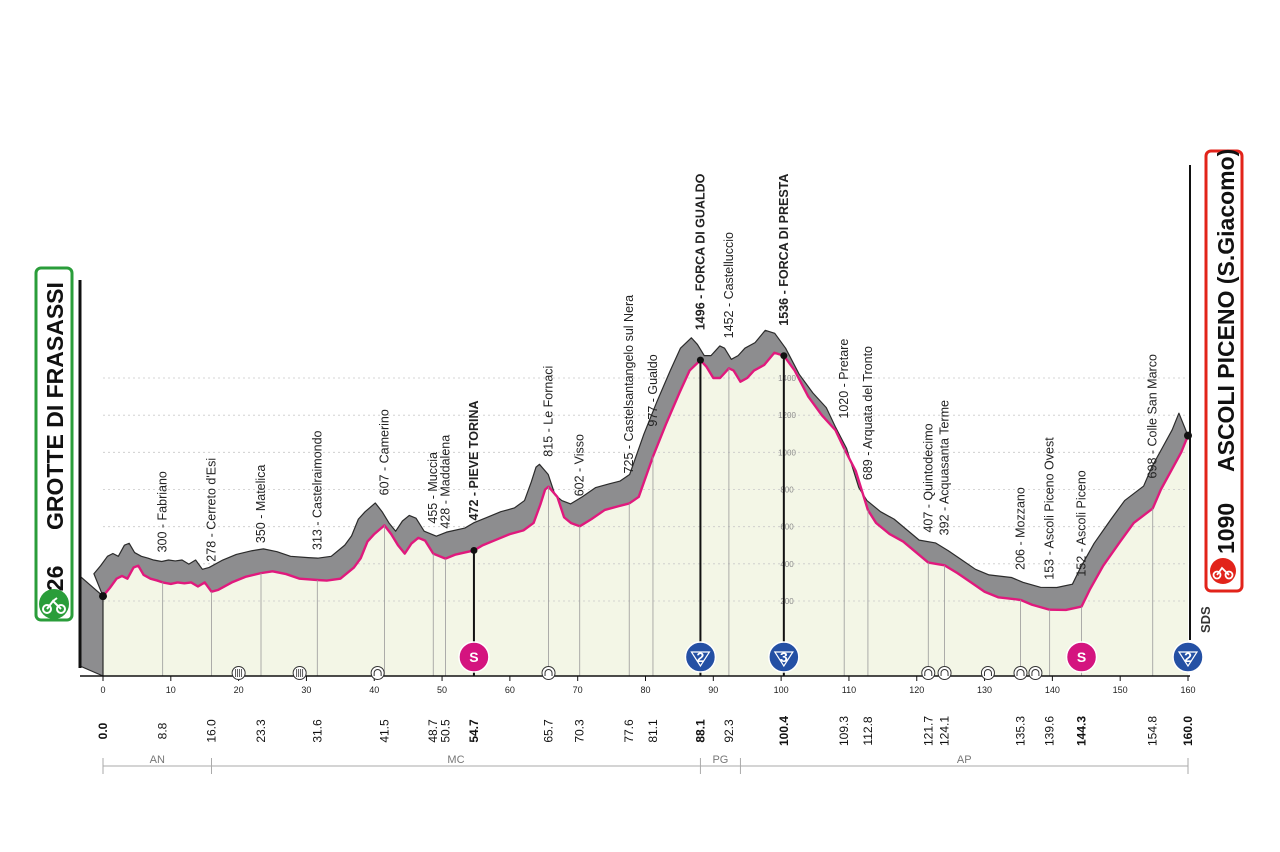  Describe the element at coordinates (212, 731) in the screenshot. I see `km-mark: 16.0` at that location.